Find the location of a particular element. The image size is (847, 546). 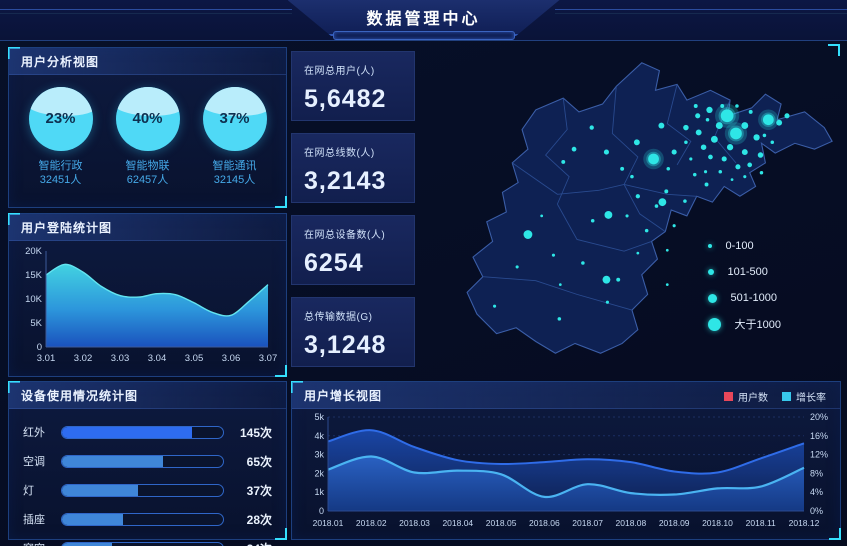

panel-user-analysis: 用户分析视图 23% 智能行政 32451人 40% 智能物联 is located at coordinates (147, 127).